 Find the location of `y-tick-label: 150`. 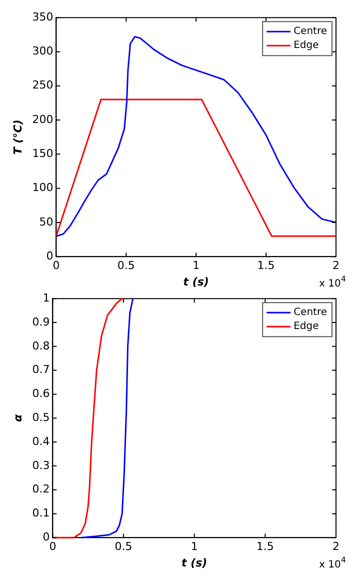

y-tick-label: 150 is located at coordinates (43, 153).